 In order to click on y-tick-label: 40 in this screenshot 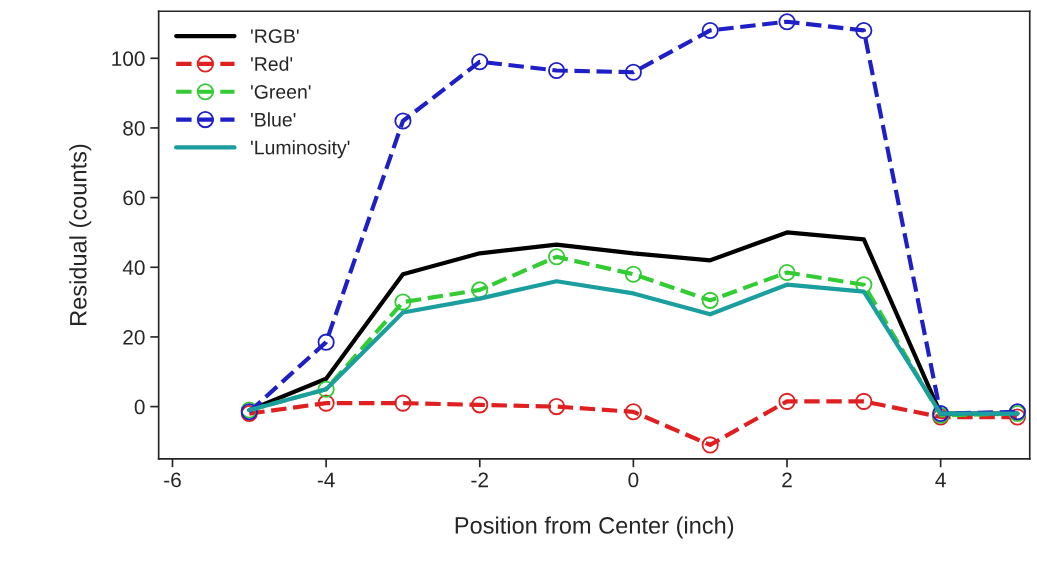, I will do `click(133, 268)`.